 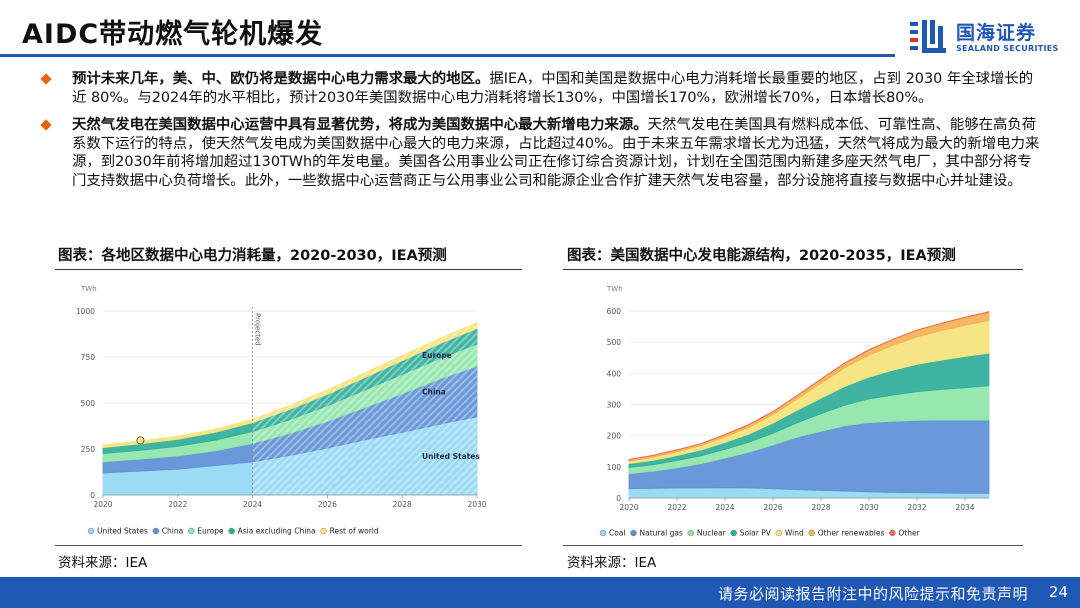 What do you see at coordinates (210, 531) in the screenshot?
I see `legend-label-europe: Europe` at bounding box center [210, 531].